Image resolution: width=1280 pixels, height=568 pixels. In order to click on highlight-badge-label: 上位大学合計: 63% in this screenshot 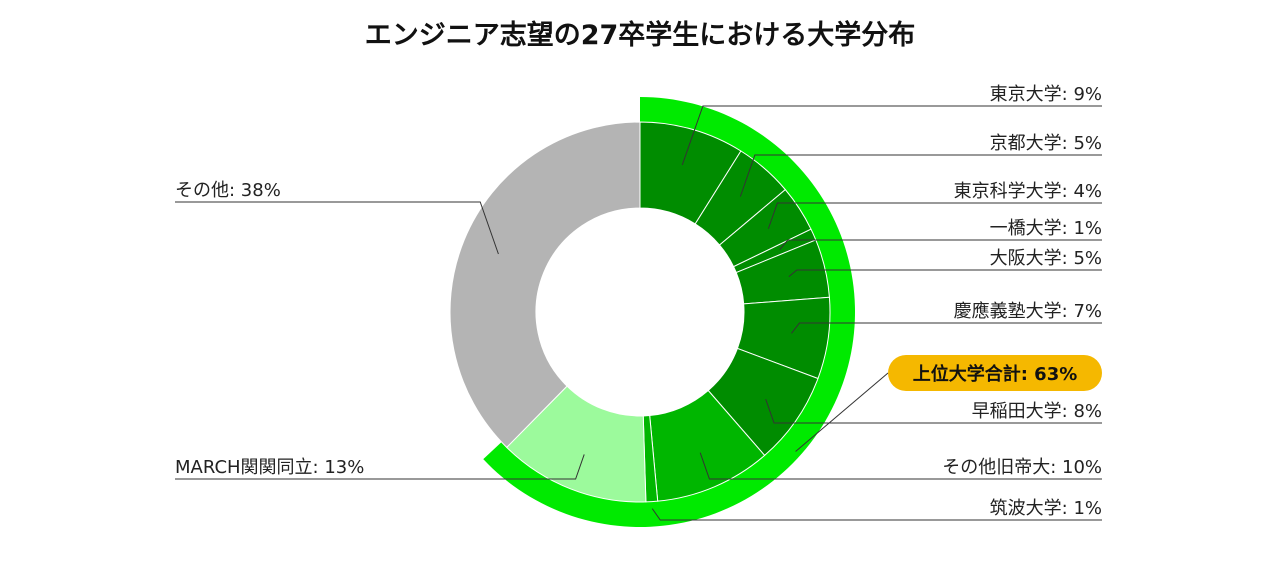, I will do `click(995, 374)`.